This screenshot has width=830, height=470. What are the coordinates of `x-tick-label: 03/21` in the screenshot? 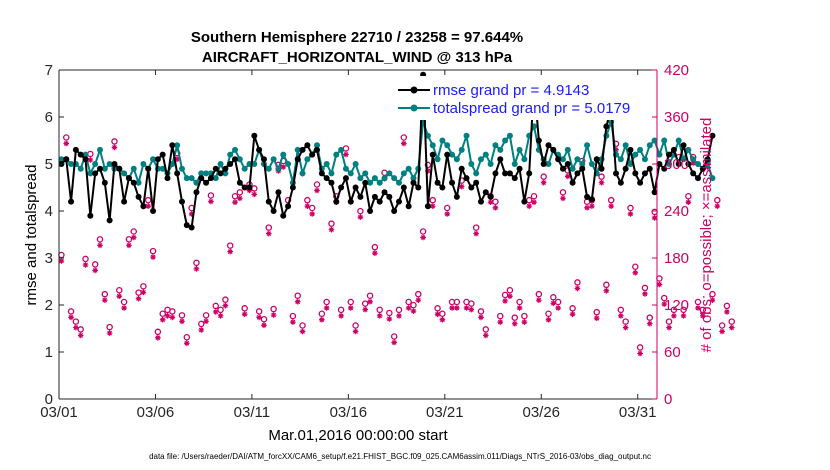 It's located at (445, 412).